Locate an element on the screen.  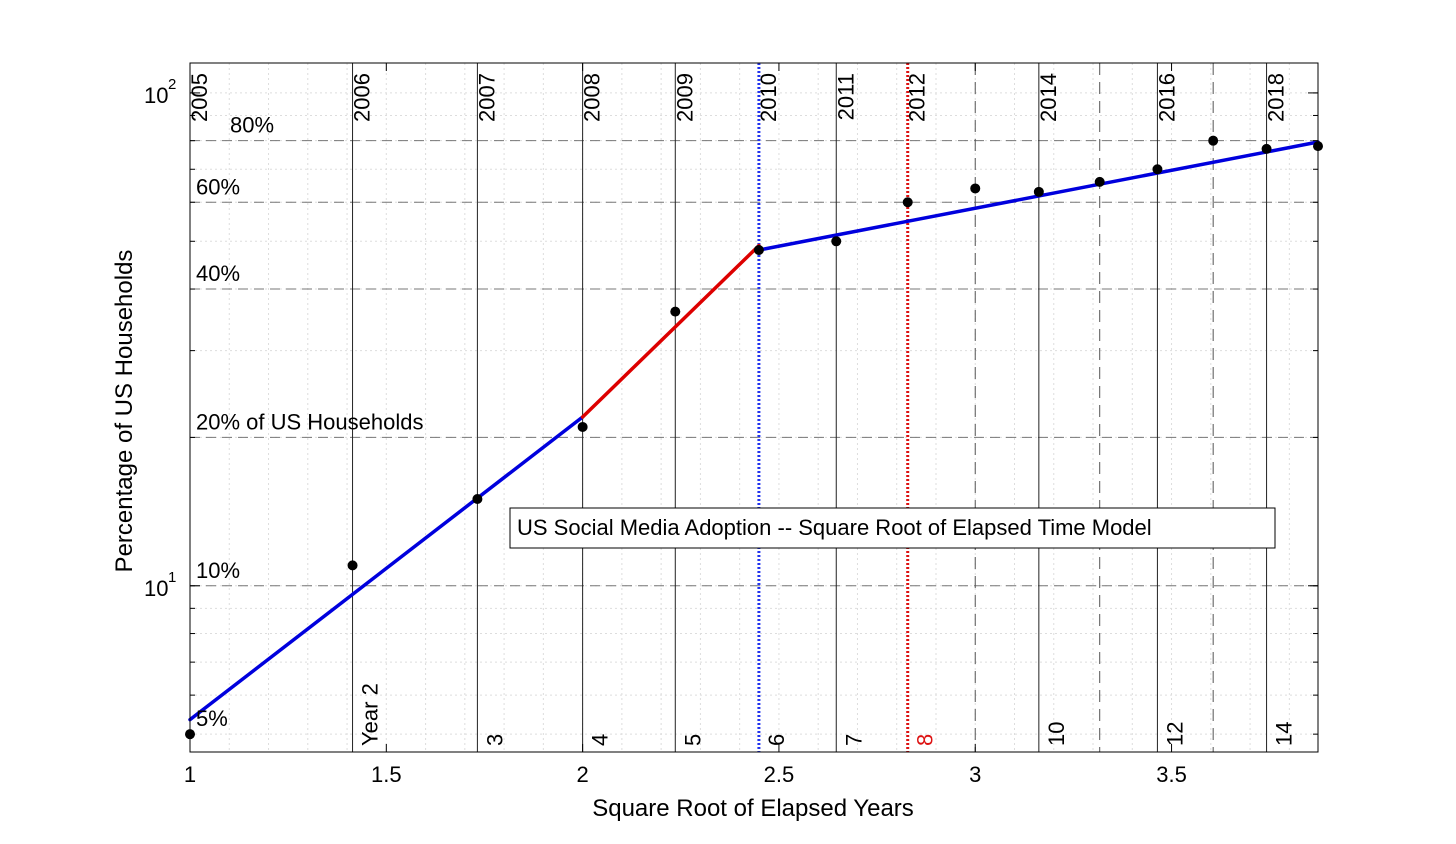
elapsed-year-label: 4 is located at coordinates (600, 740).